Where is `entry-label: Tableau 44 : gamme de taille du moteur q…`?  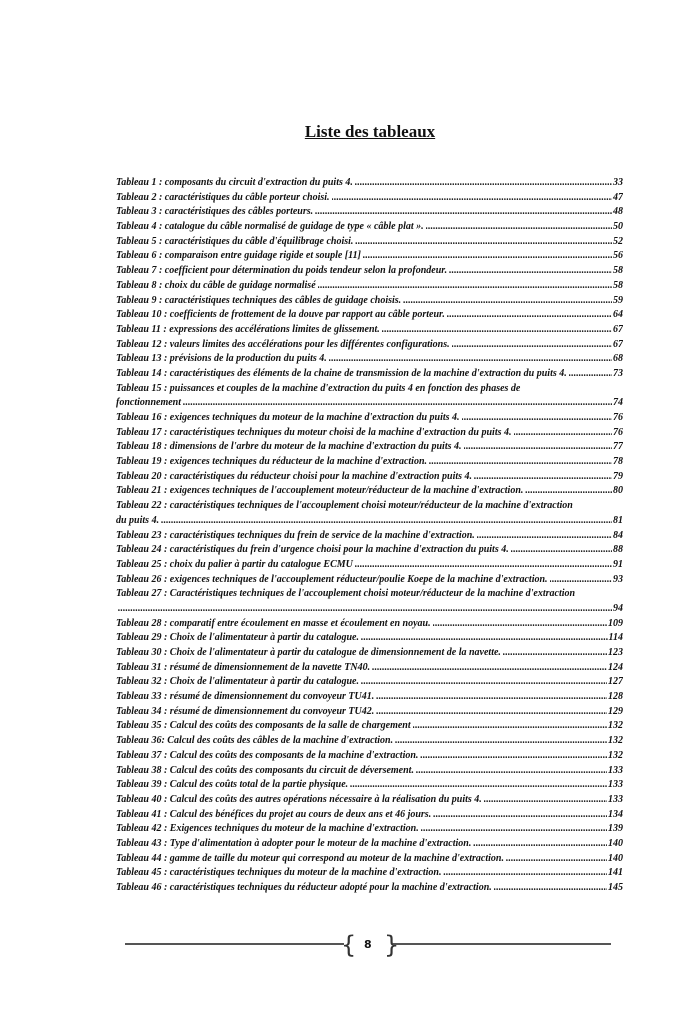 entry-label: Tableau 44 : gamme de taille du moteur q… is located at coordinates (310, 858).